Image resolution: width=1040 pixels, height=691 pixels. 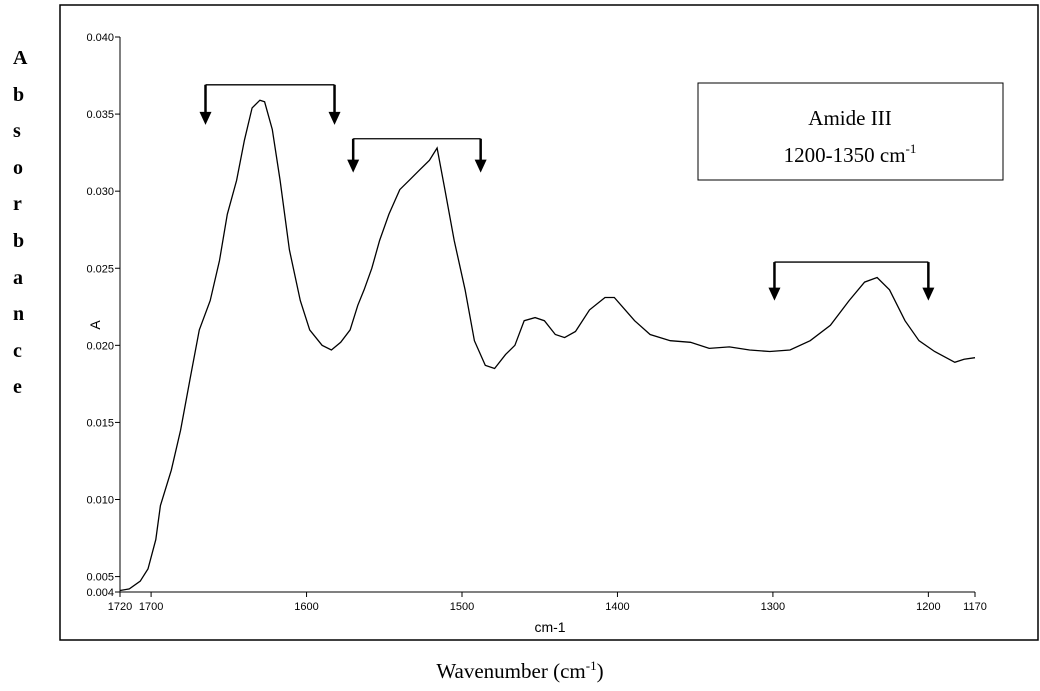 I want to click on x-tick-label: 1400, so click(x=617, y=607).